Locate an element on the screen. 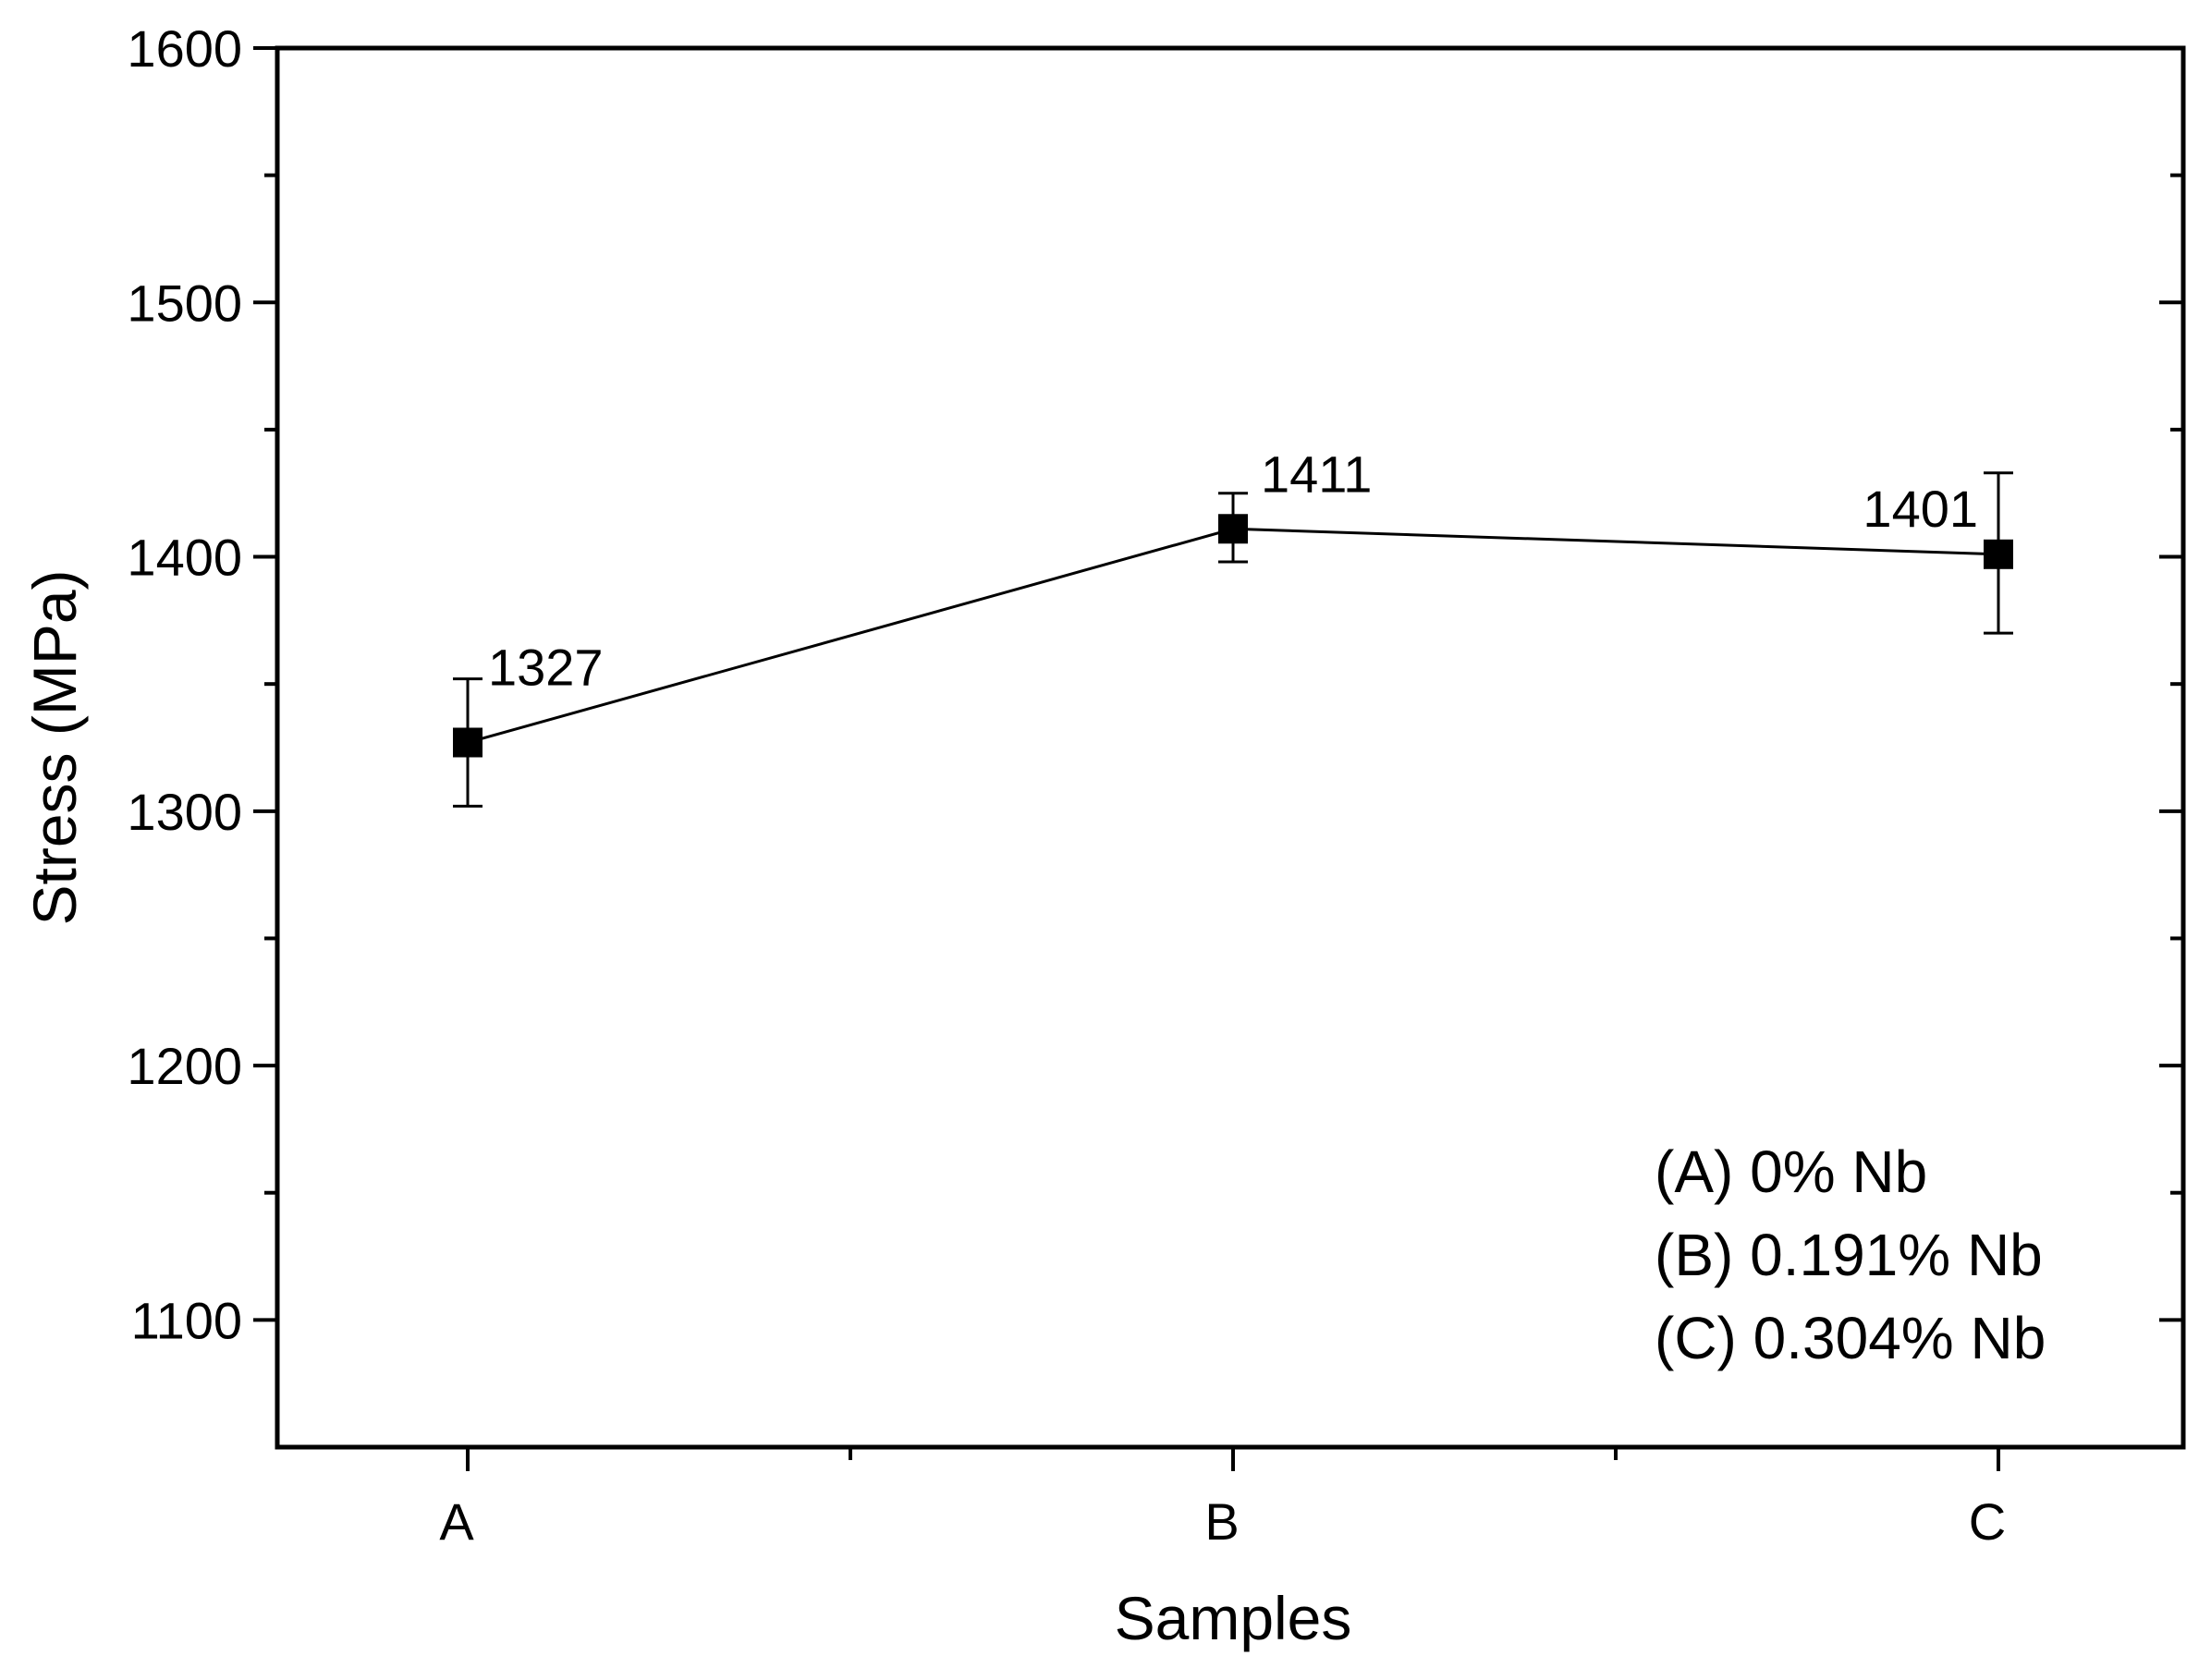 The height and width of the screenshot is (1680, 2211). legend-entry: (A) 0% Nb is located at coordinates (1791, 1171).